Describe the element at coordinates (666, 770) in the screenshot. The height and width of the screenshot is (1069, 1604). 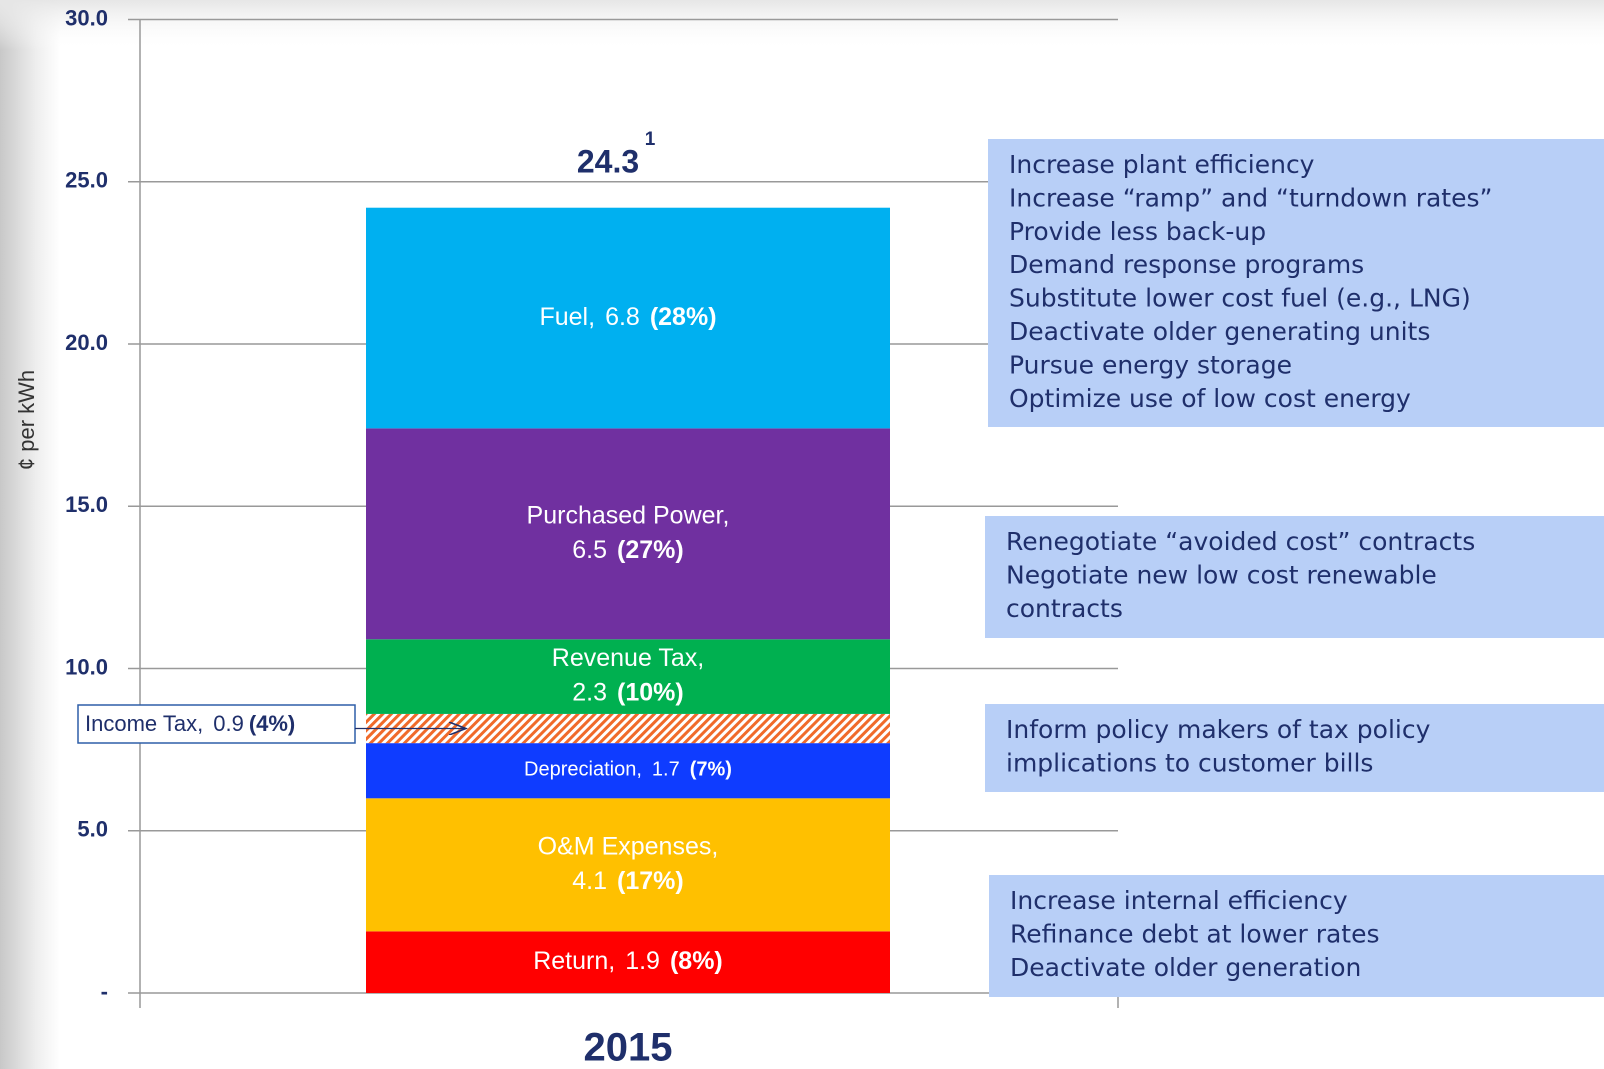
I see `segment-value: 1.7` at that location.